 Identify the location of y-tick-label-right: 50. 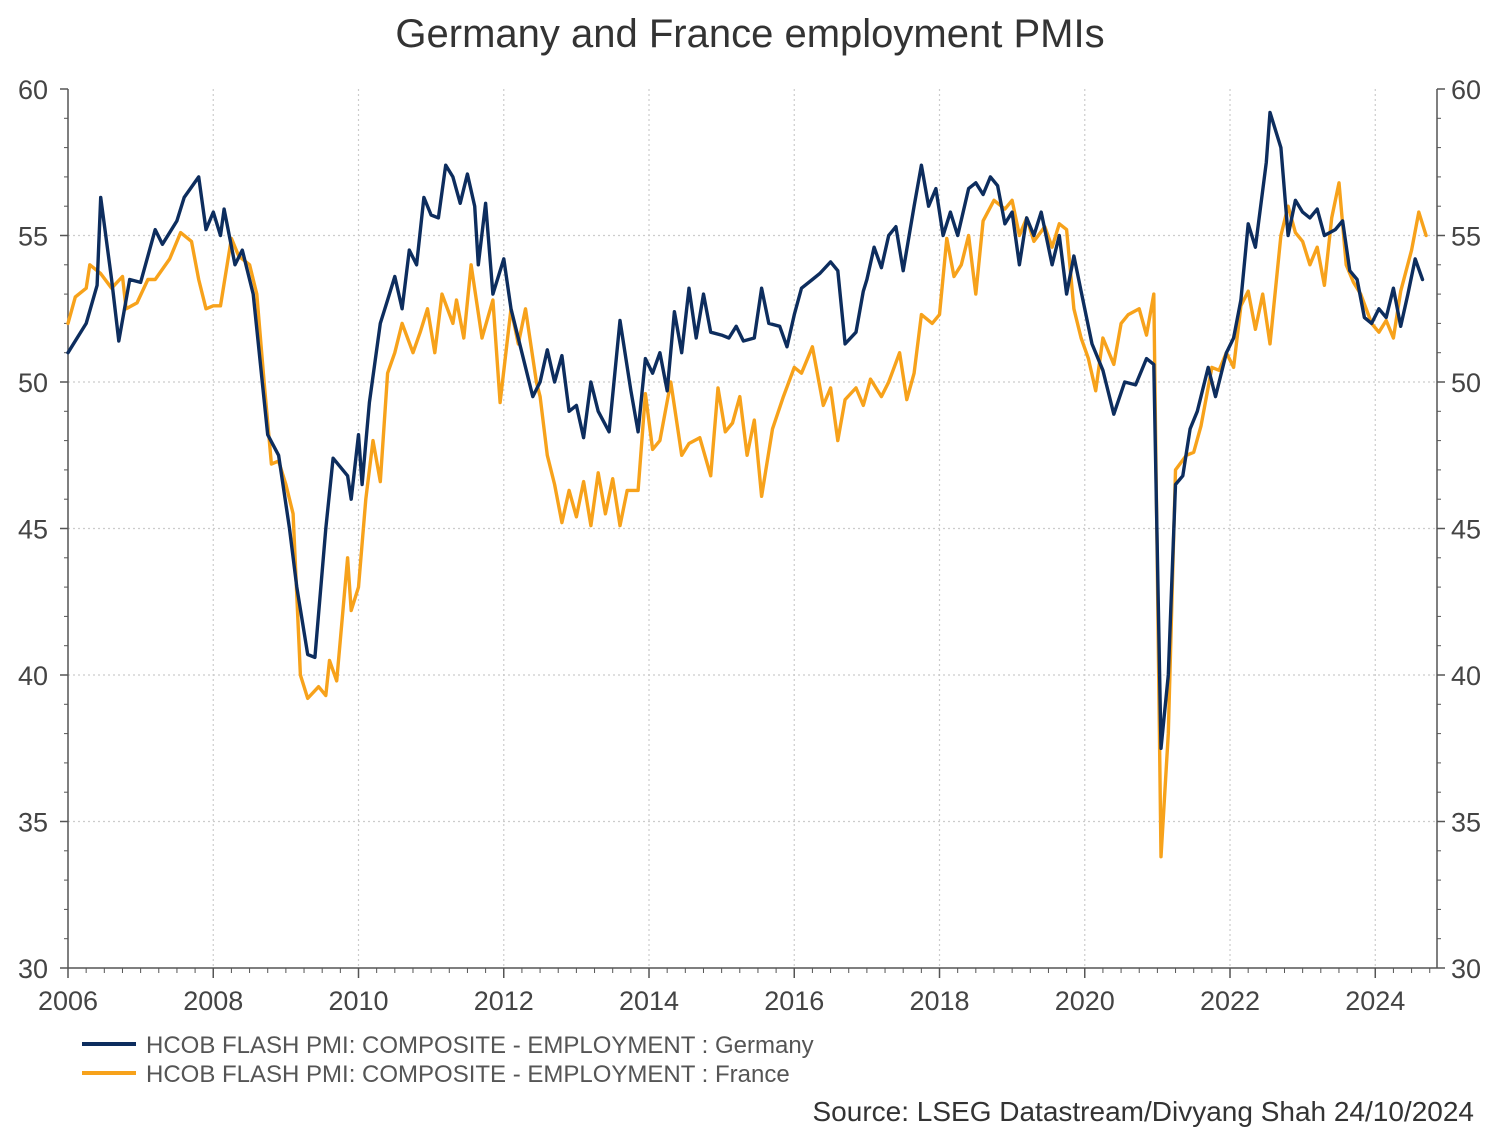
(1466, 383).